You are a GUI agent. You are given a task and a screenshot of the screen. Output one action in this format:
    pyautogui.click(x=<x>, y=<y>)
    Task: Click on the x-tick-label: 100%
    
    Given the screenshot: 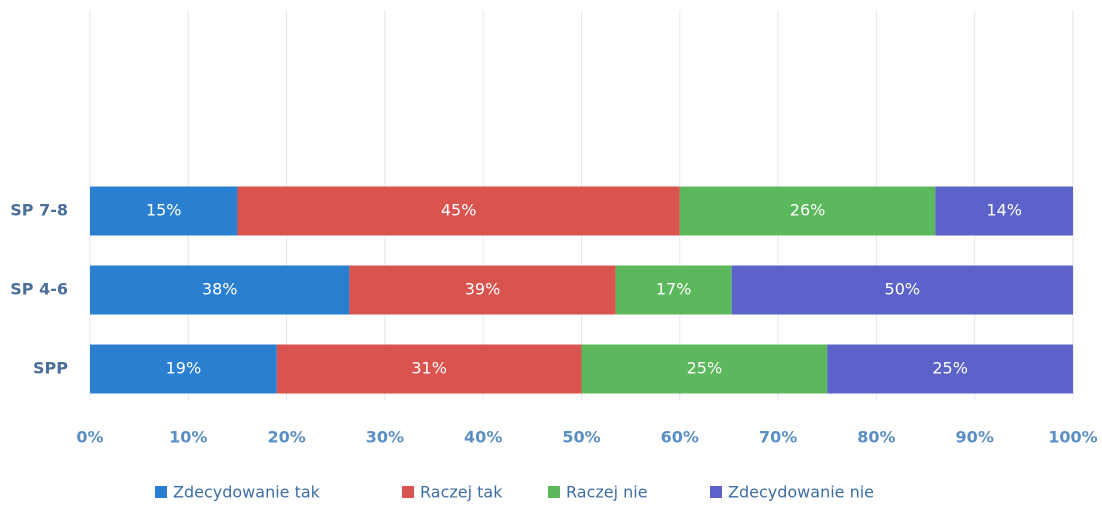 What is the action you would take?
    pyautogui.click(x=1072, y=437)
    